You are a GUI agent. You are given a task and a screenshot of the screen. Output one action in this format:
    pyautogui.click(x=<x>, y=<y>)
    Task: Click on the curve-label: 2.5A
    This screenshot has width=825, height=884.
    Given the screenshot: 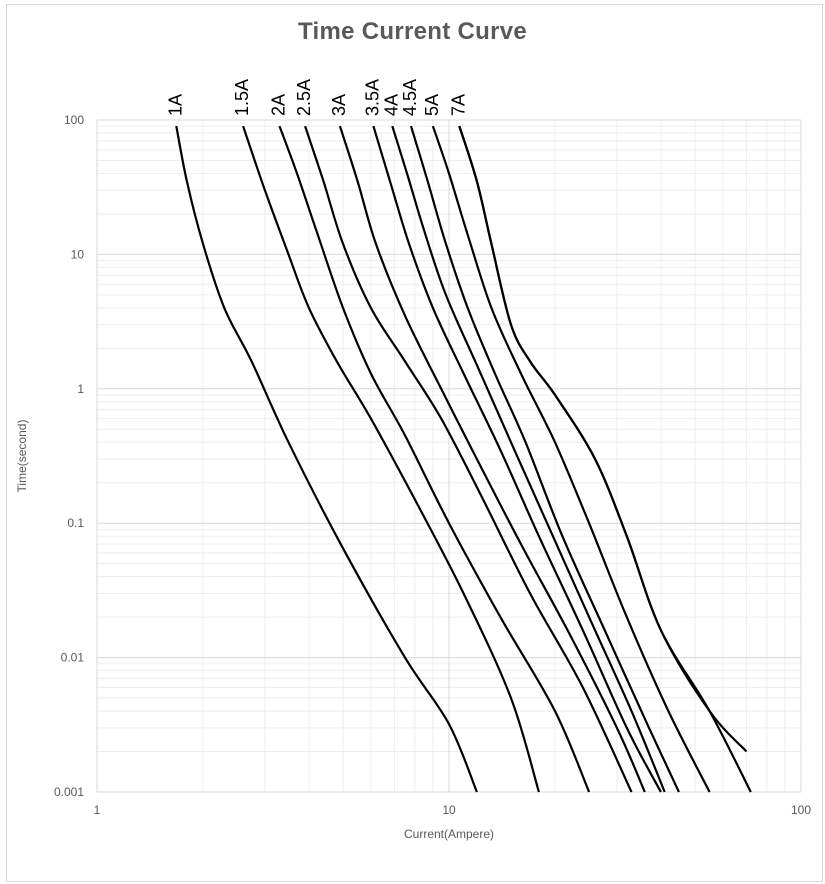 What is the action you would take?
    pyautogui.click(x=304, y=97)
    